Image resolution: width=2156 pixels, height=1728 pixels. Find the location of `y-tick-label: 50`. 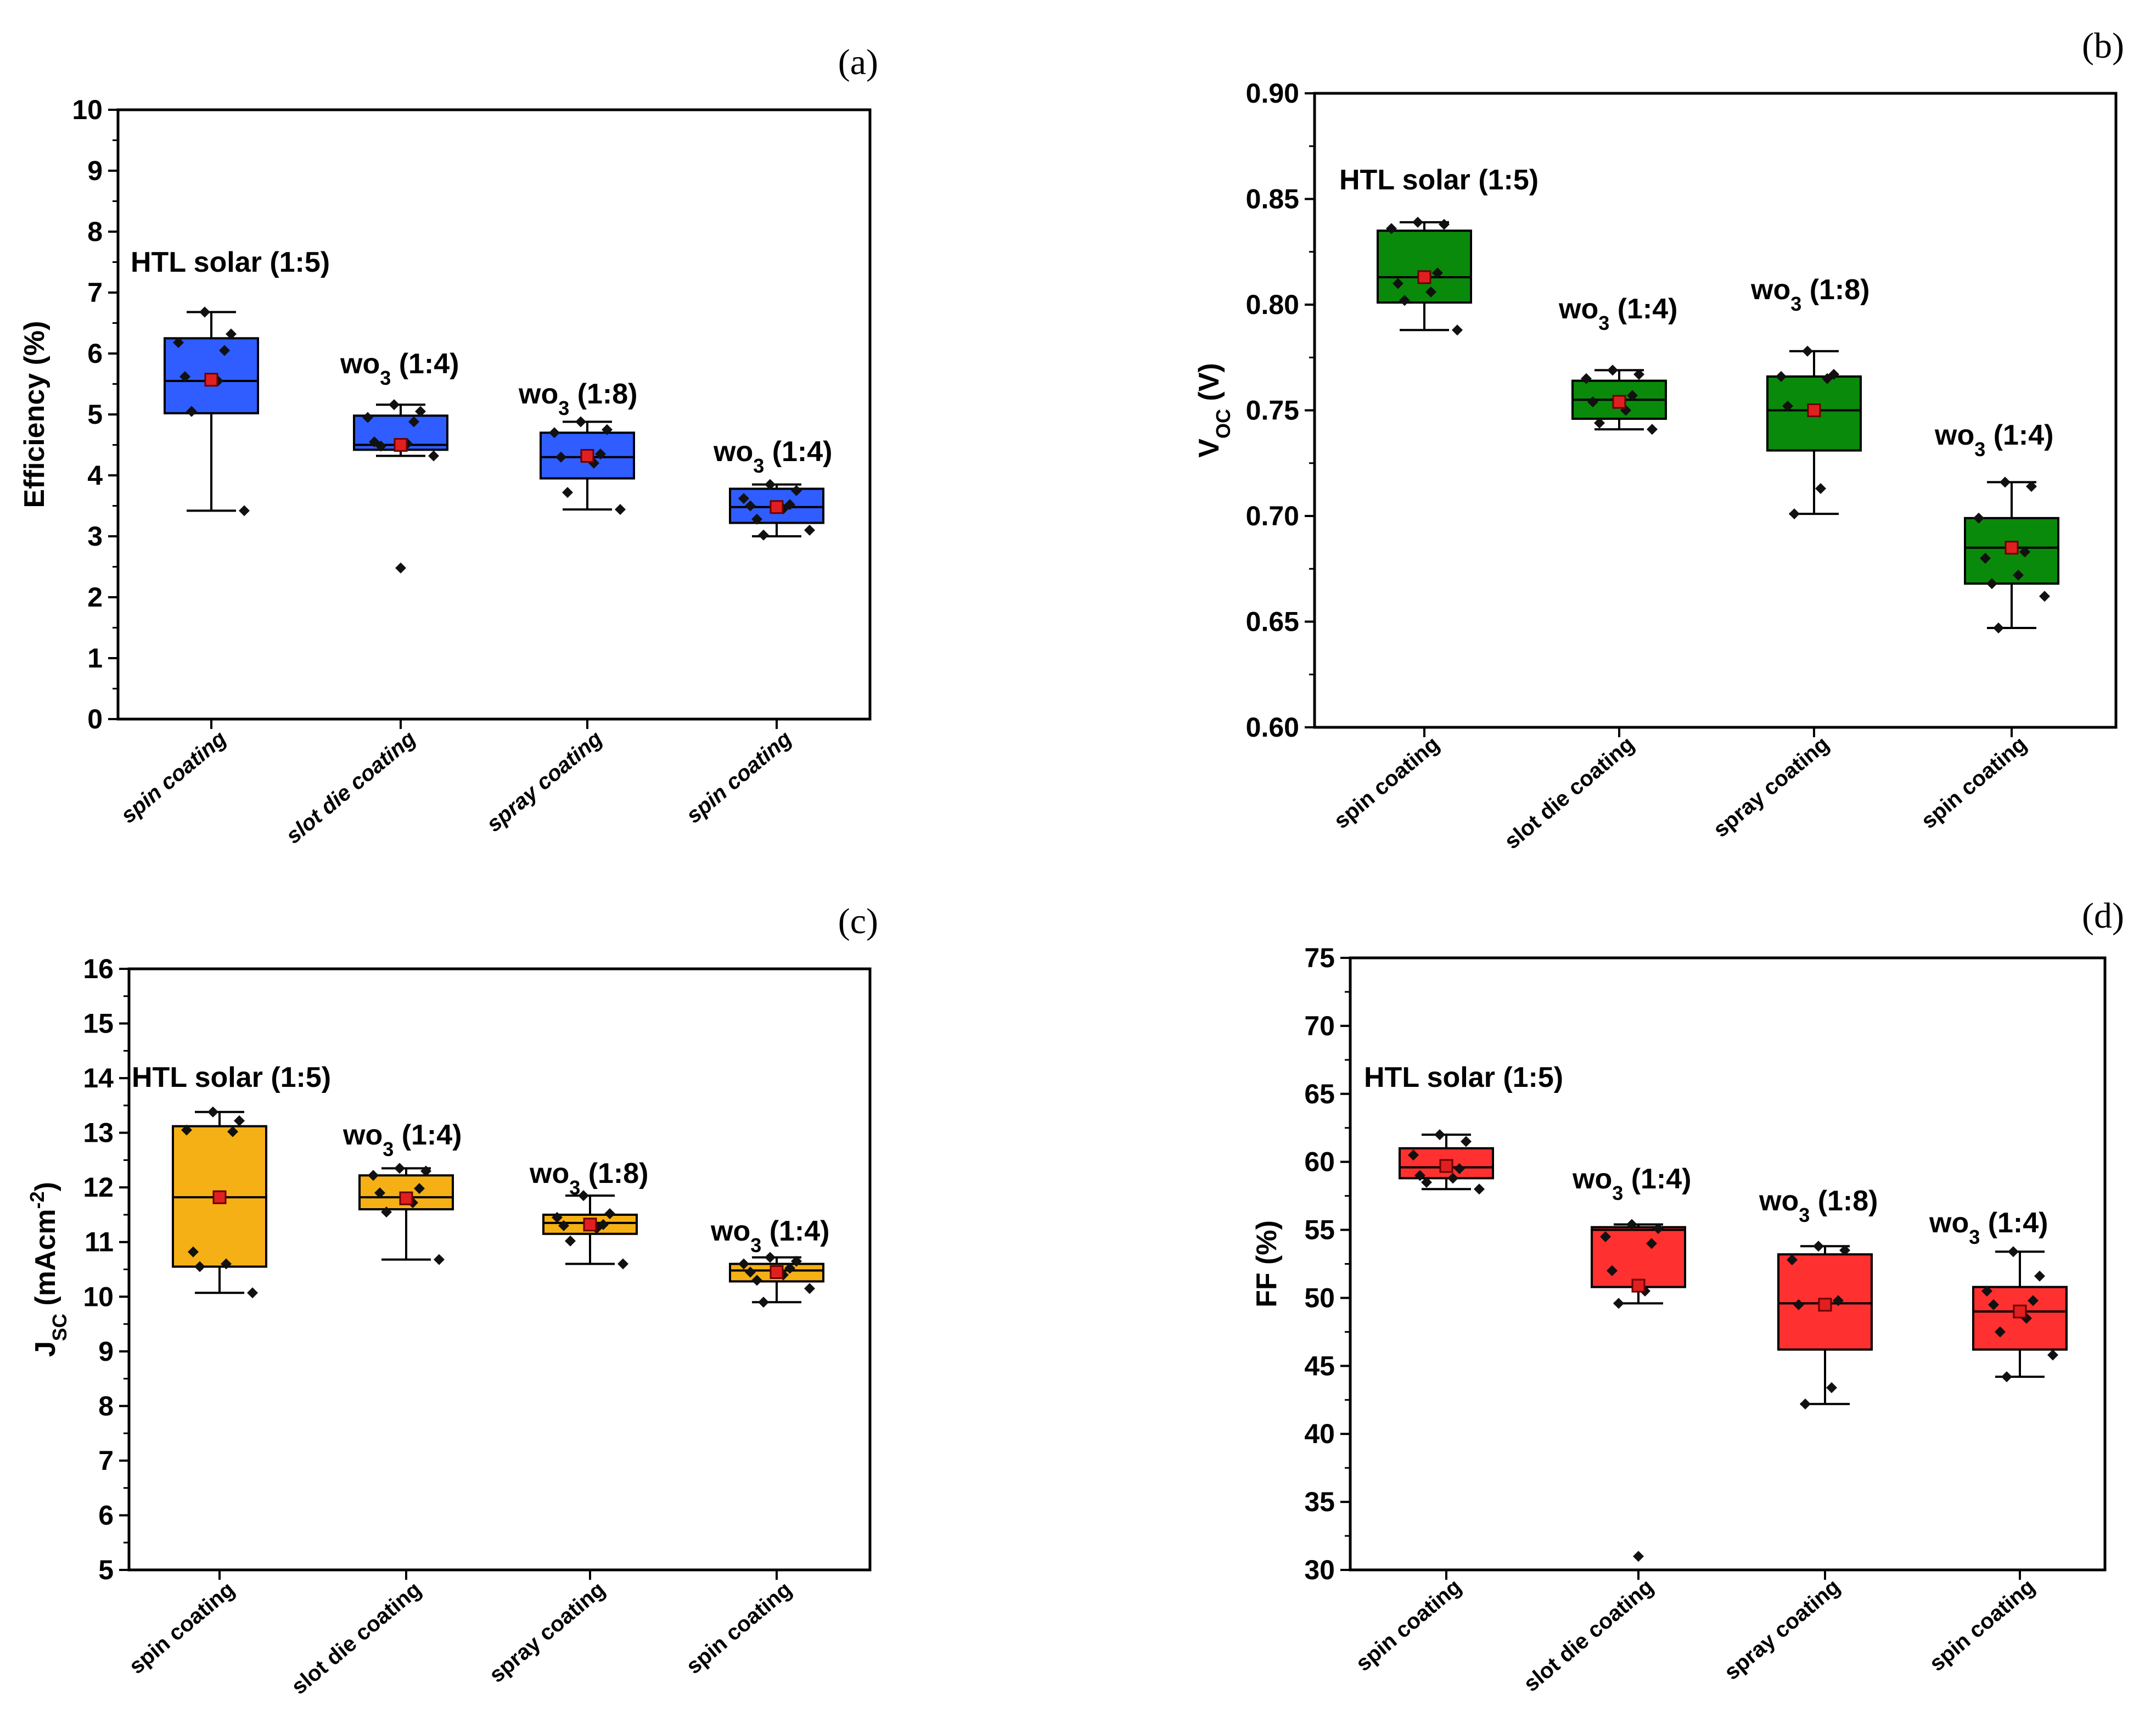

y-tick-label: 50 is located at coordinates (1319, 1298).